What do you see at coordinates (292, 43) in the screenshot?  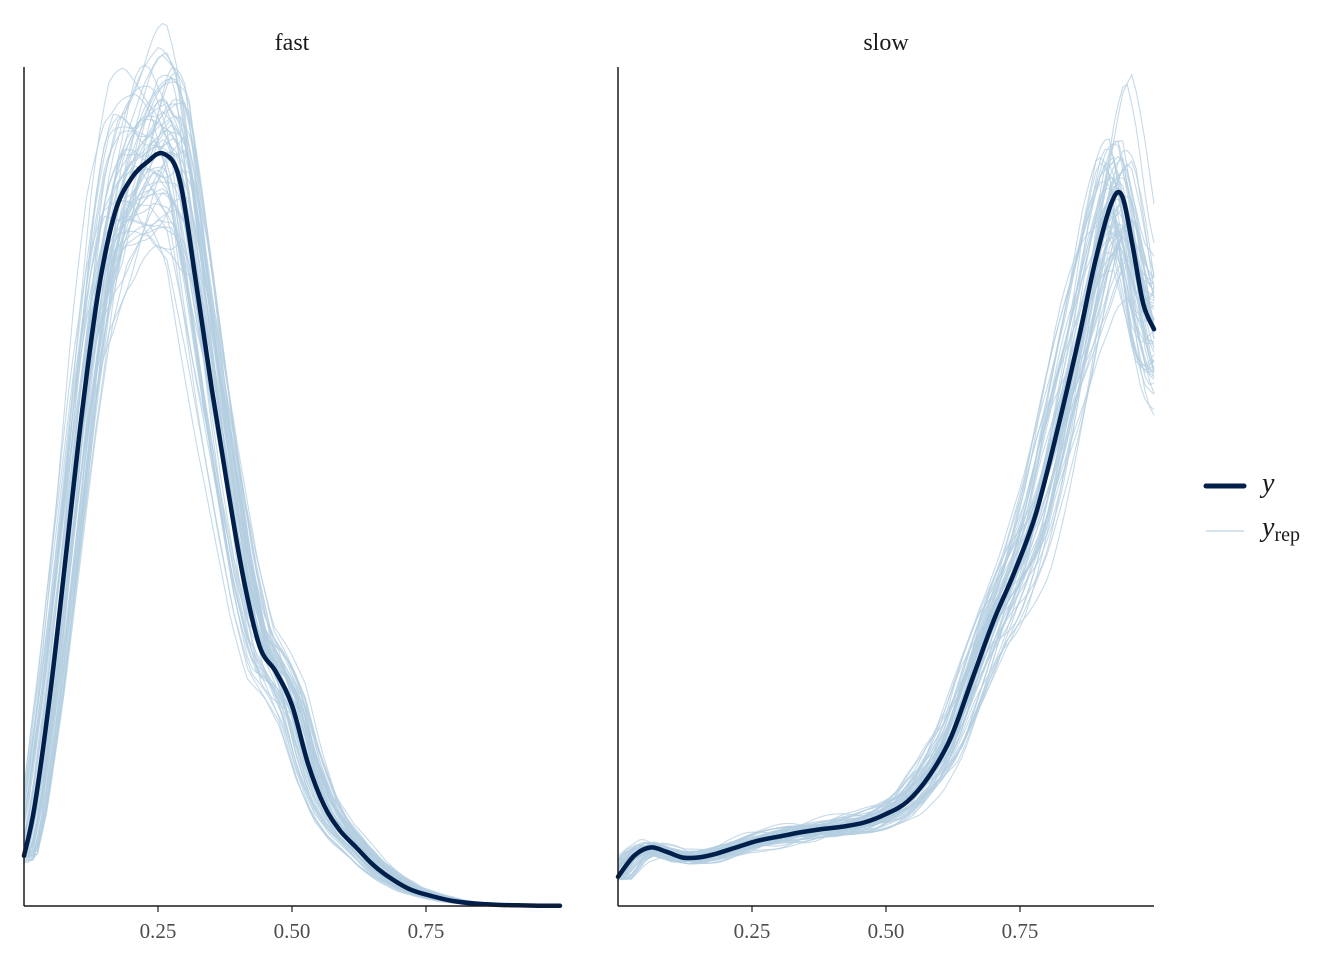 I see `panel-title-fast: fast` at bounding box center [292, 43].